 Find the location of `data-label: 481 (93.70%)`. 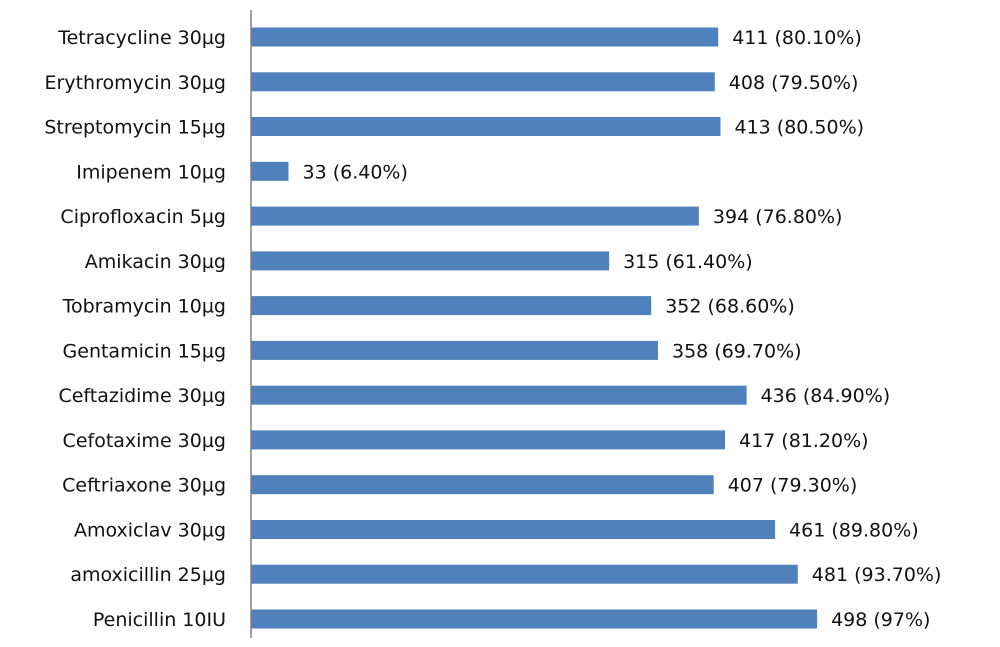

data-label: 481 (93.70%) is located at coordinates (877, 575).